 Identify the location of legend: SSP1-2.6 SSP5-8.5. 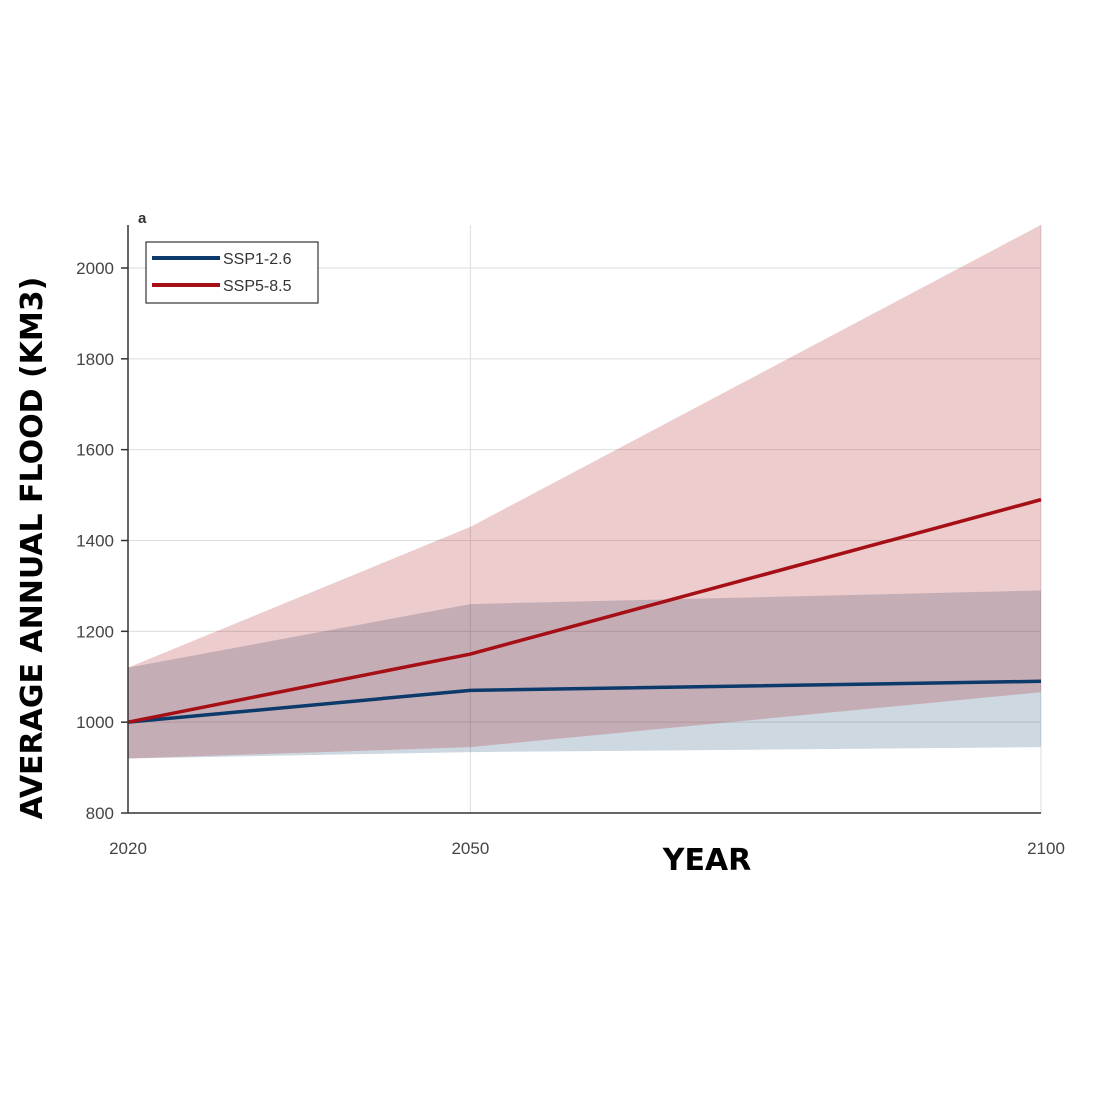
(232, 272).